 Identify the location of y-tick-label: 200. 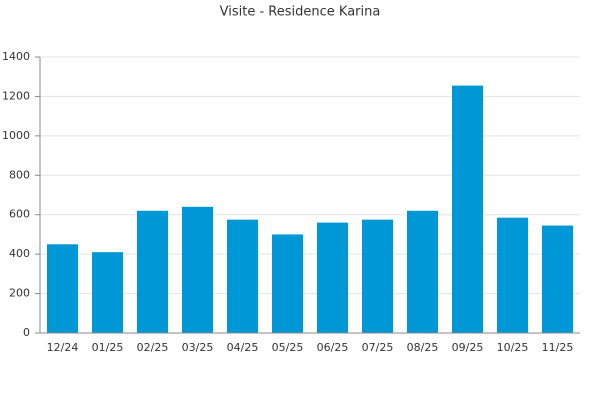
(19, 293).